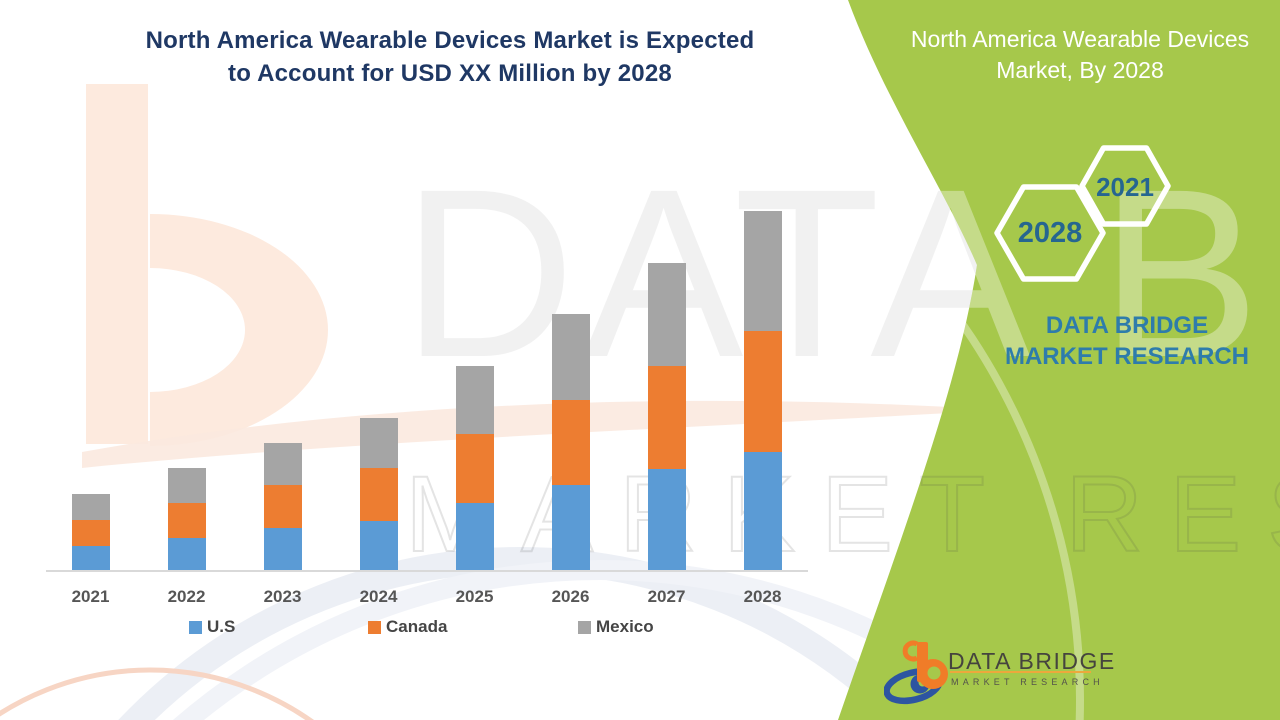  Describe the element at coordinates (474, 596) in the screenshot. I see `x-axis-label-2025: 2025` at that location.